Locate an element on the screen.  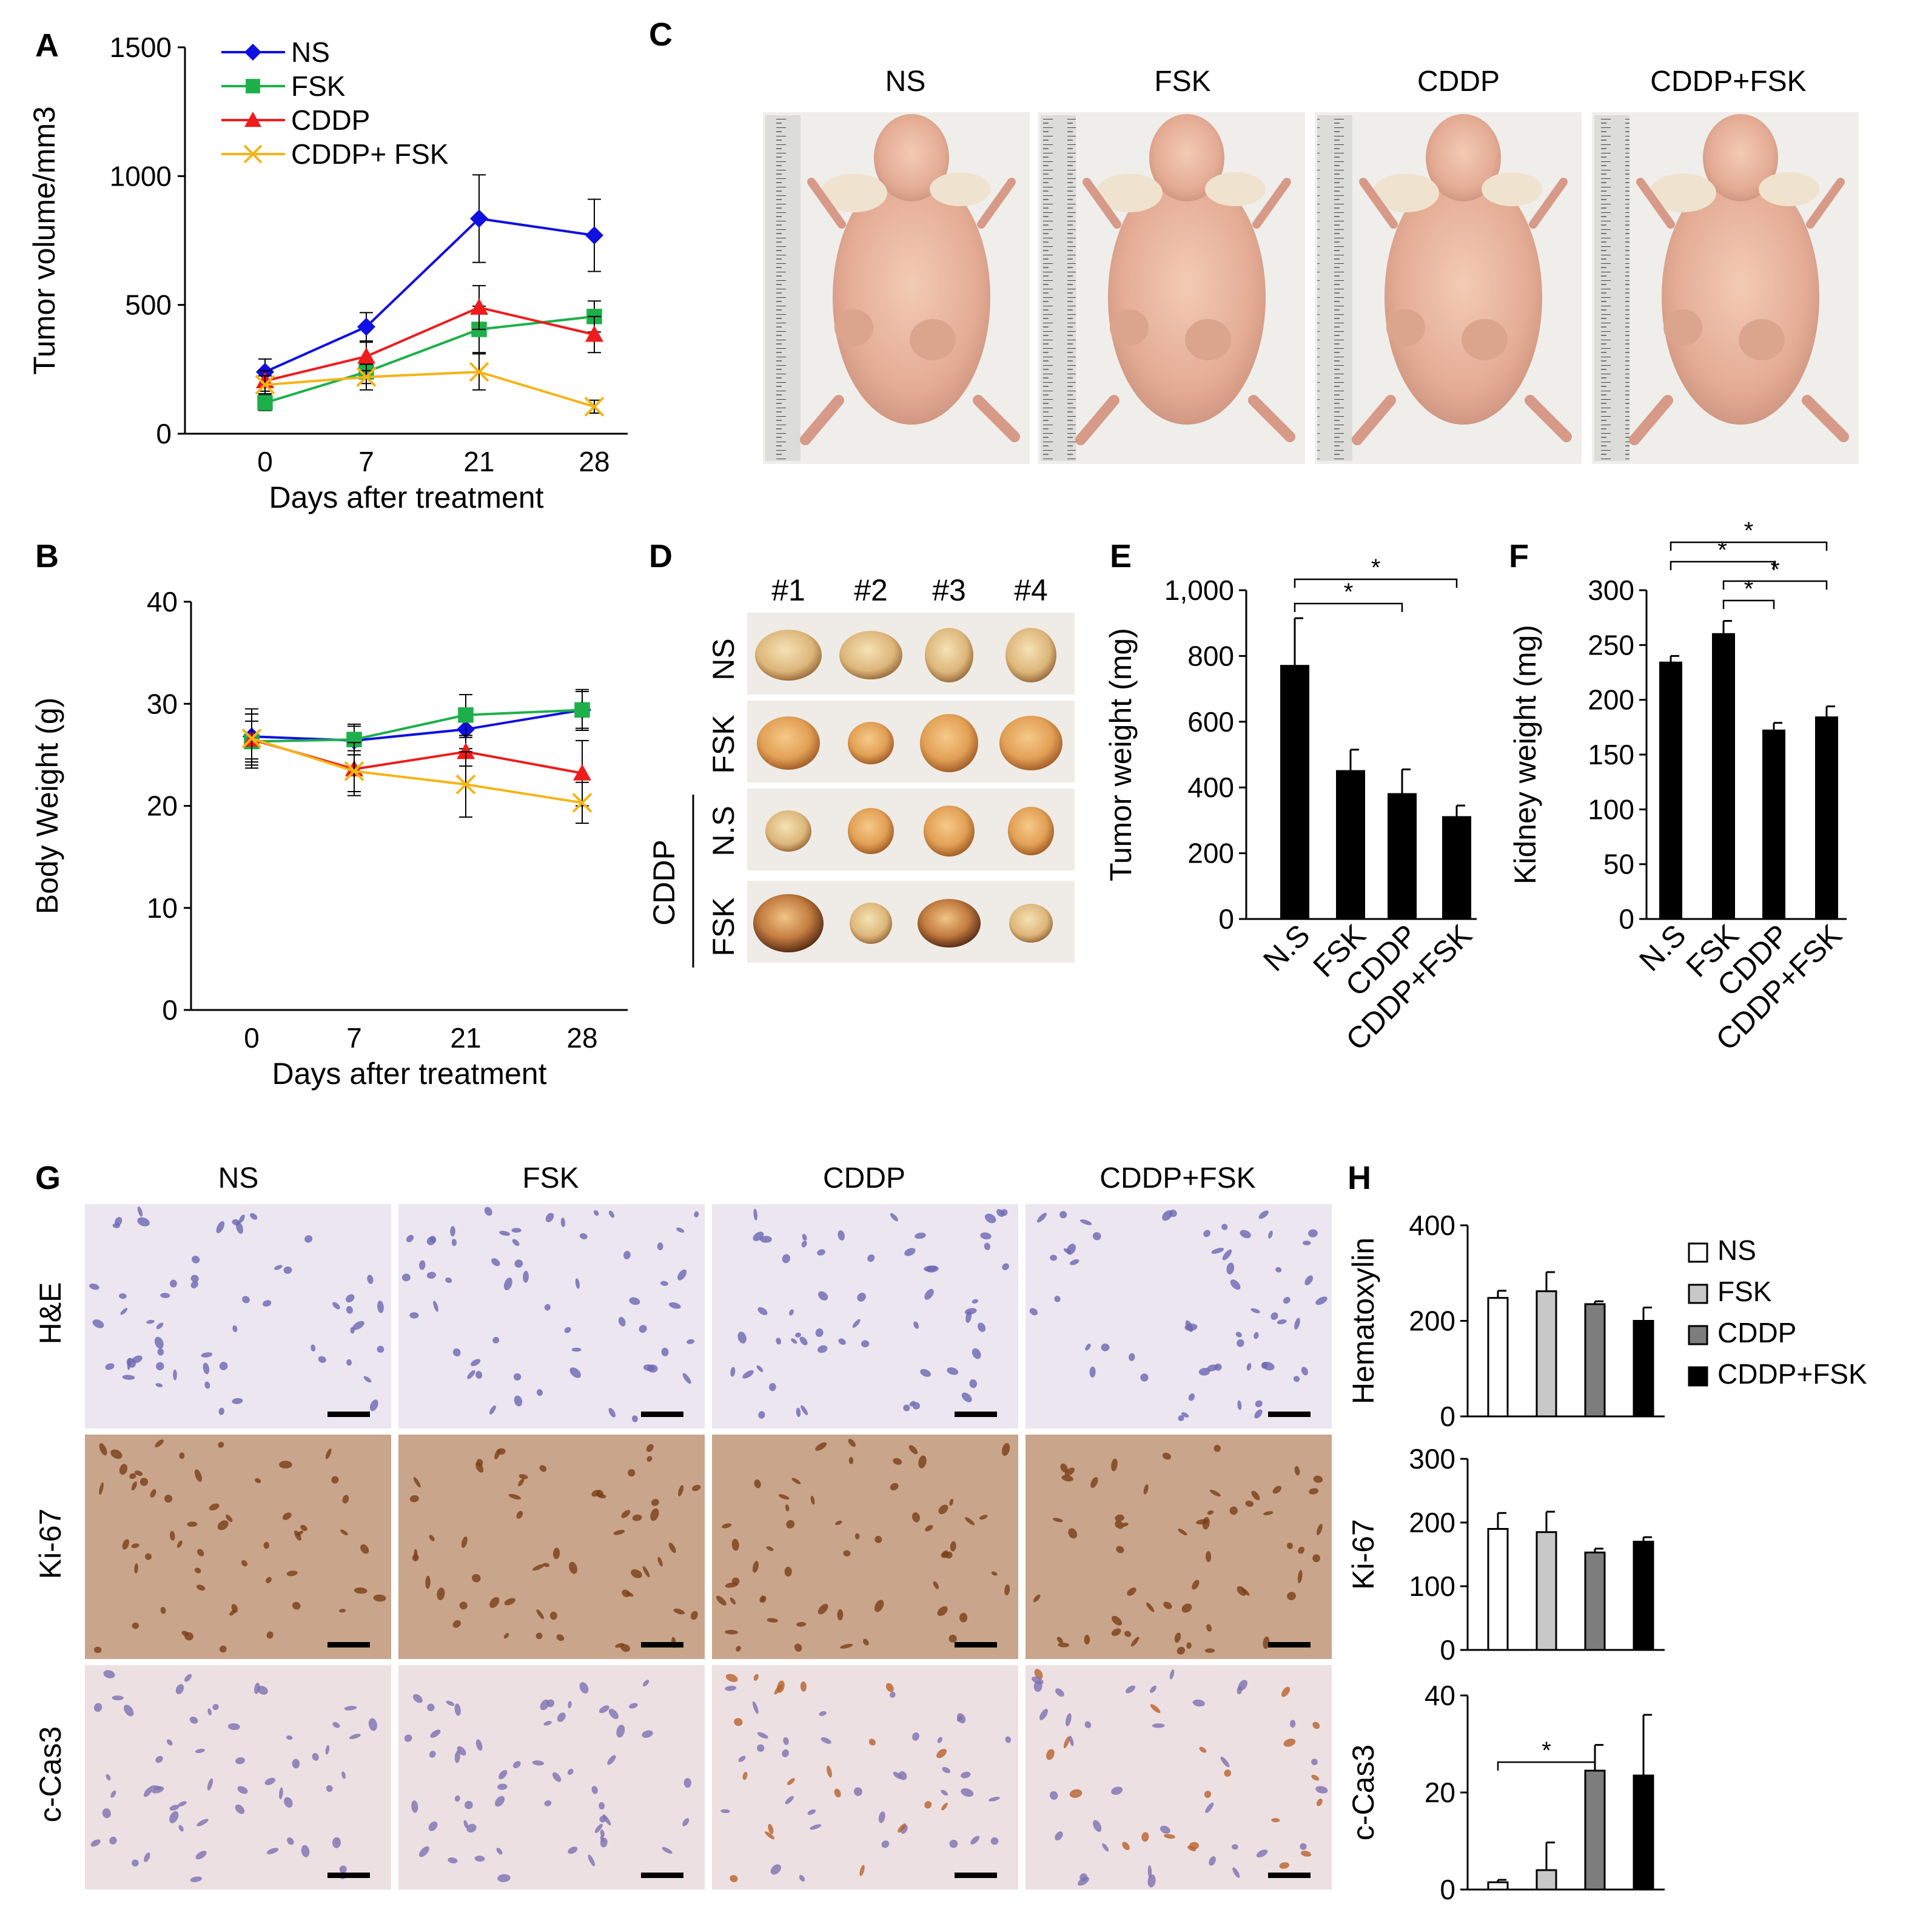
tumor-id-1: #1 is located at coordinates (788, 590).